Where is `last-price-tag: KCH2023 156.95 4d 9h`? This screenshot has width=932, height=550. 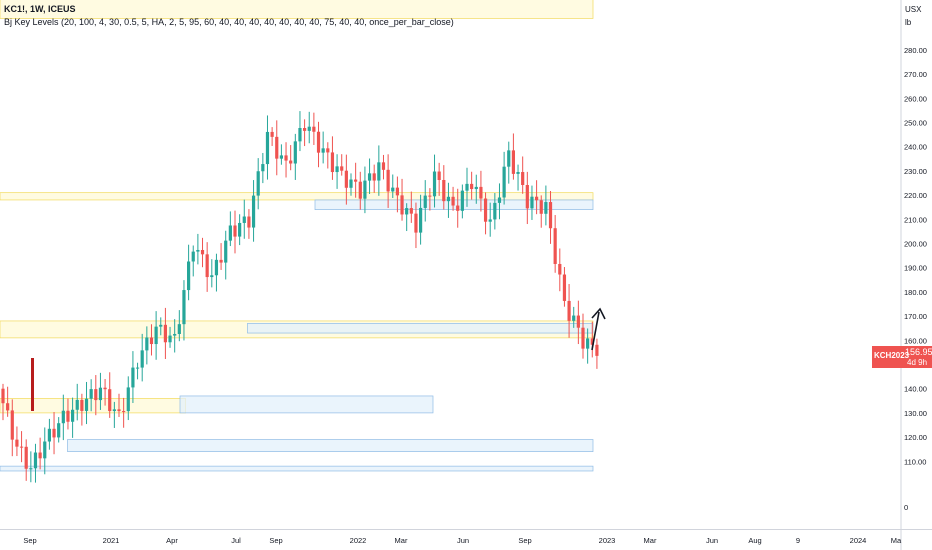
last-price-tag: KCH2023 156.95 4d 9h is located at coordinates (902, 357).